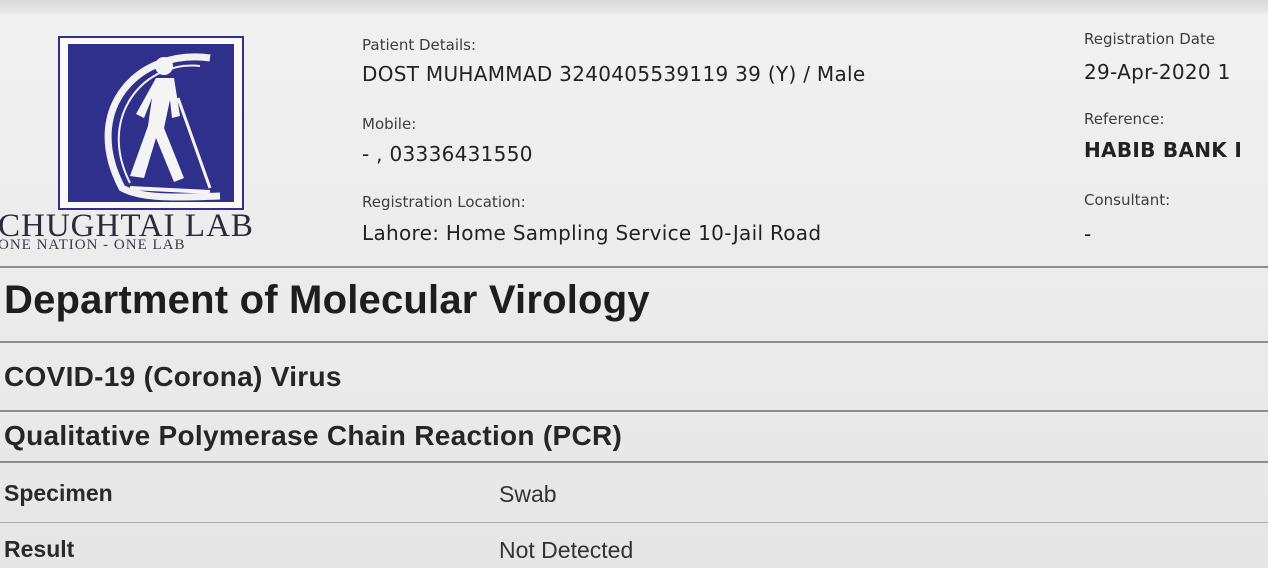 Image resolution: width=1268 pixels, height=568 pixels. I want to click on specimen-divider, so click(634, 522).